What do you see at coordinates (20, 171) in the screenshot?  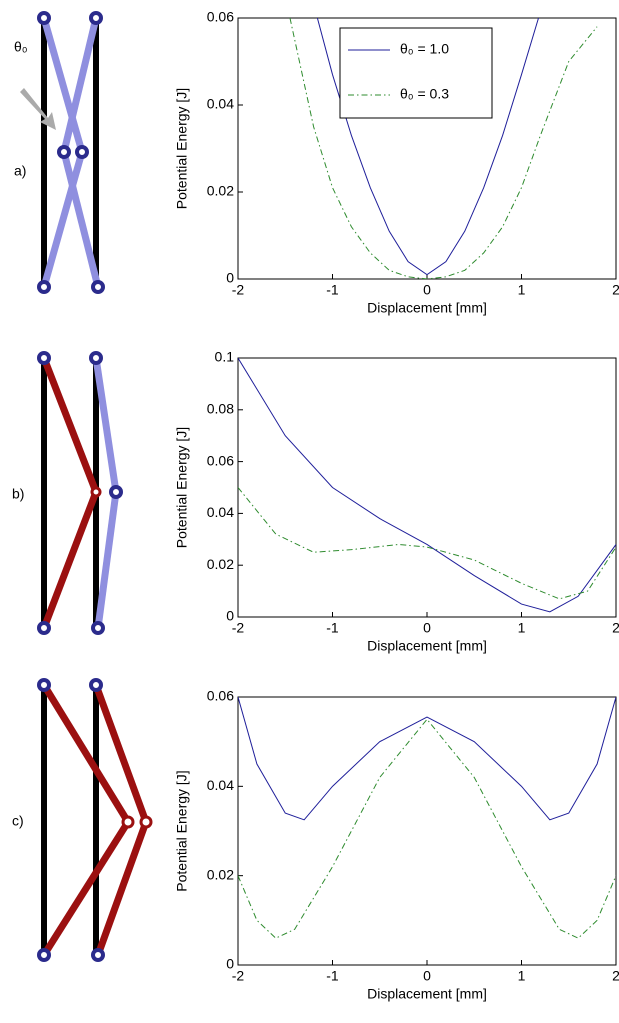 I see `panel-label: a)` at bounding box center [20, 171].